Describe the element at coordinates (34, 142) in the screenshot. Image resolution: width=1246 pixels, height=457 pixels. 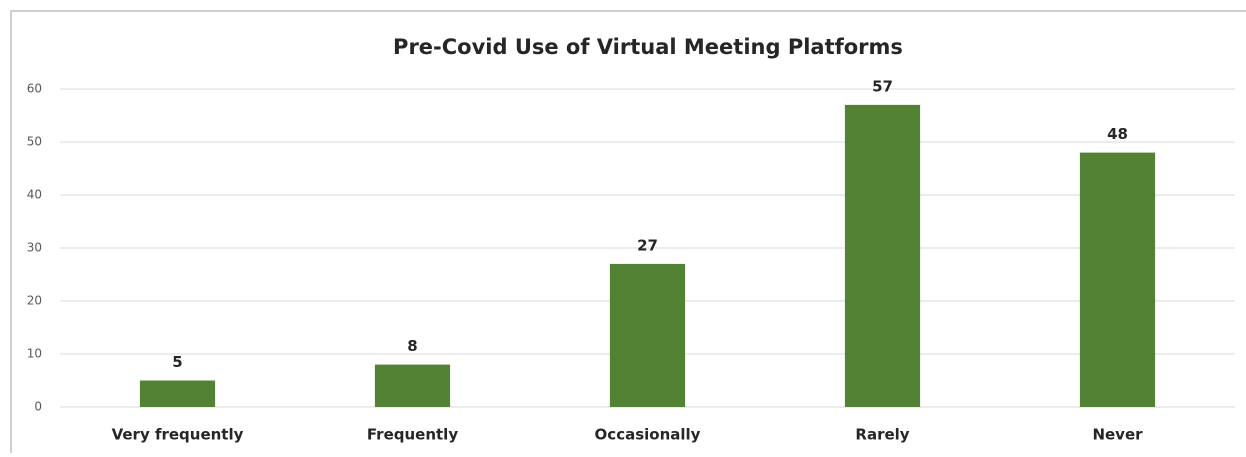
I see `y-tick-label: 50` at that location.